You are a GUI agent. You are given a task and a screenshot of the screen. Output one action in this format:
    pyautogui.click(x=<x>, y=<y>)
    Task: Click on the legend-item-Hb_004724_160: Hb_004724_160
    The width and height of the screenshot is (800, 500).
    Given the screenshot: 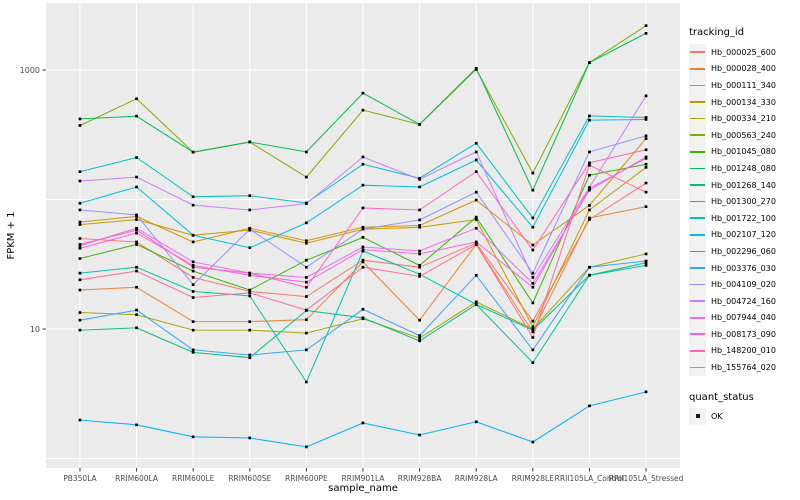 What is the action you would take?
    pyautogui.click(x=744, y=301)
    